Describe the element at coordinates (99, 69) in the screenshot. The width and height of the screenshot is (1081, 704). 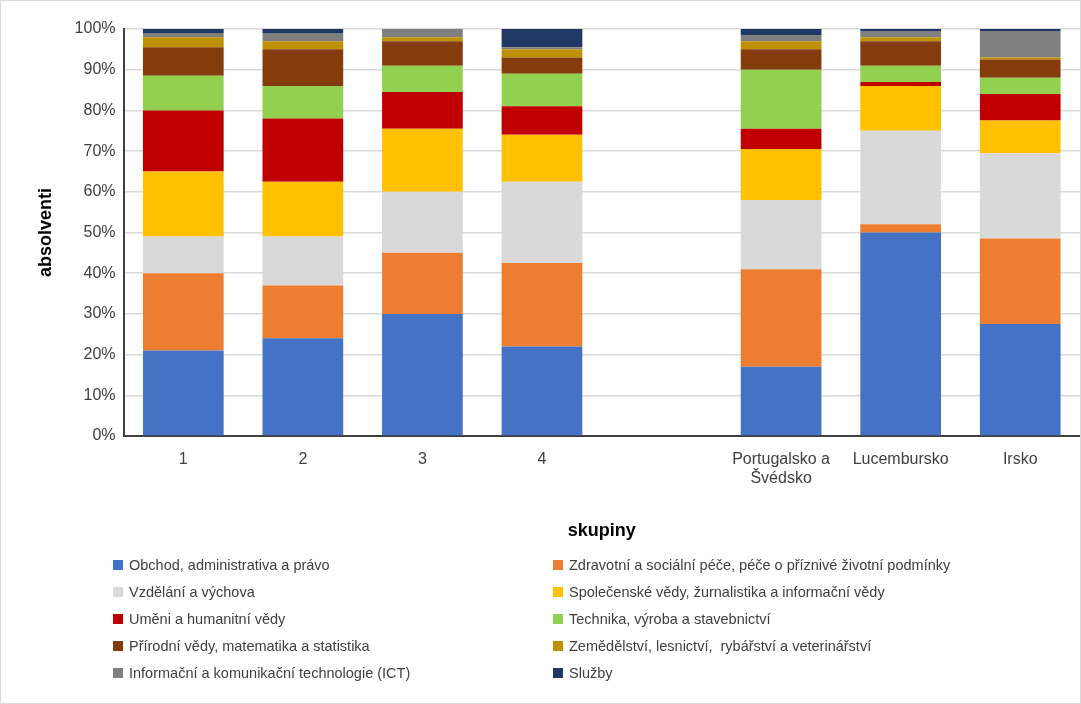
I see `y-tick-label: 90%` at that location.